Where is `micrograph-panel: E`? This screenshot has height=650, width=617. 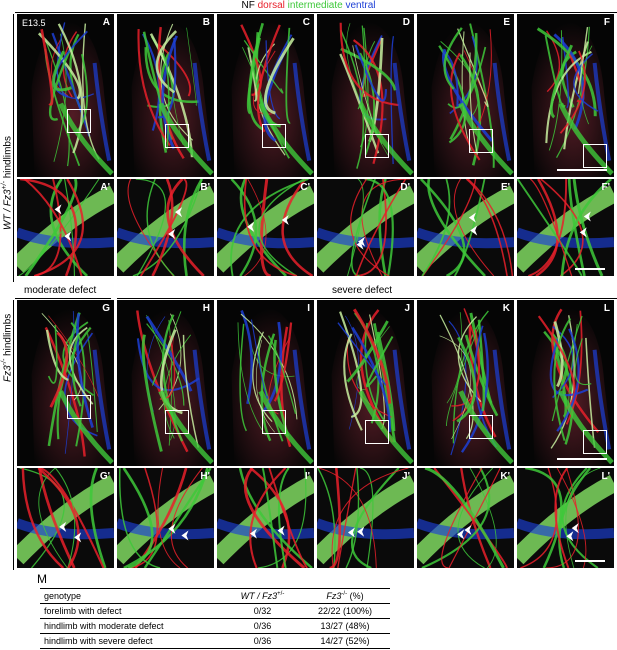 micrograph-panel: E is located at coordinates (465, 95).